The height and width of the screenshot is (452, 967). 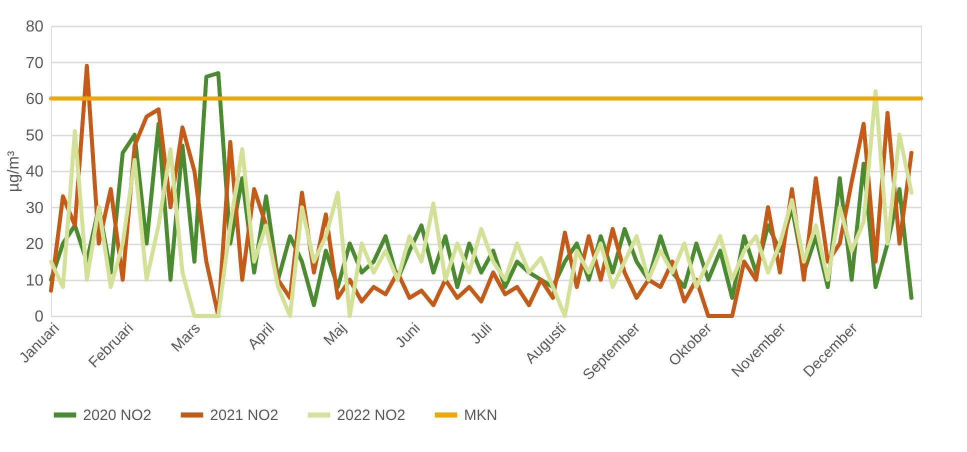 What do you see at coordinates (244, 415) in the screenshot?
I see `legend-label: 2021 NO2` at bounding box center [244, 415].